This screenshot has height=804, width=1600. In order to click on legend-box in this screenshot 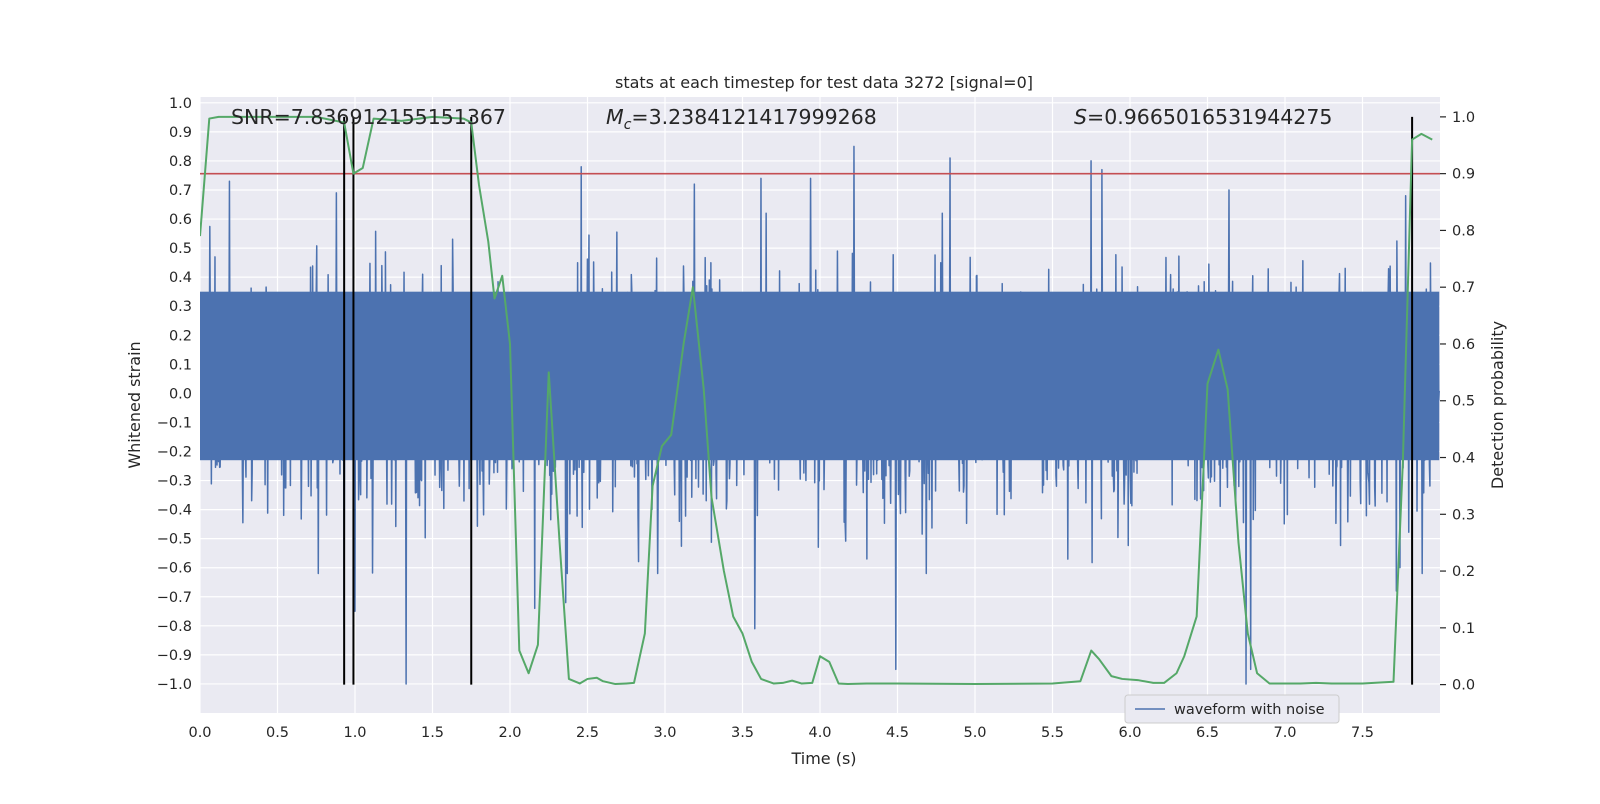, I will do `click(1232, 709)`.